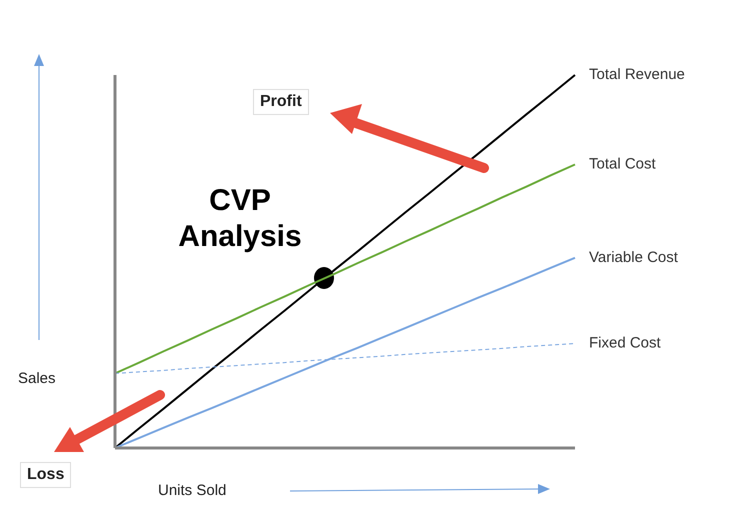  I want to click on series-label: Total Cost, so click(623, 164).